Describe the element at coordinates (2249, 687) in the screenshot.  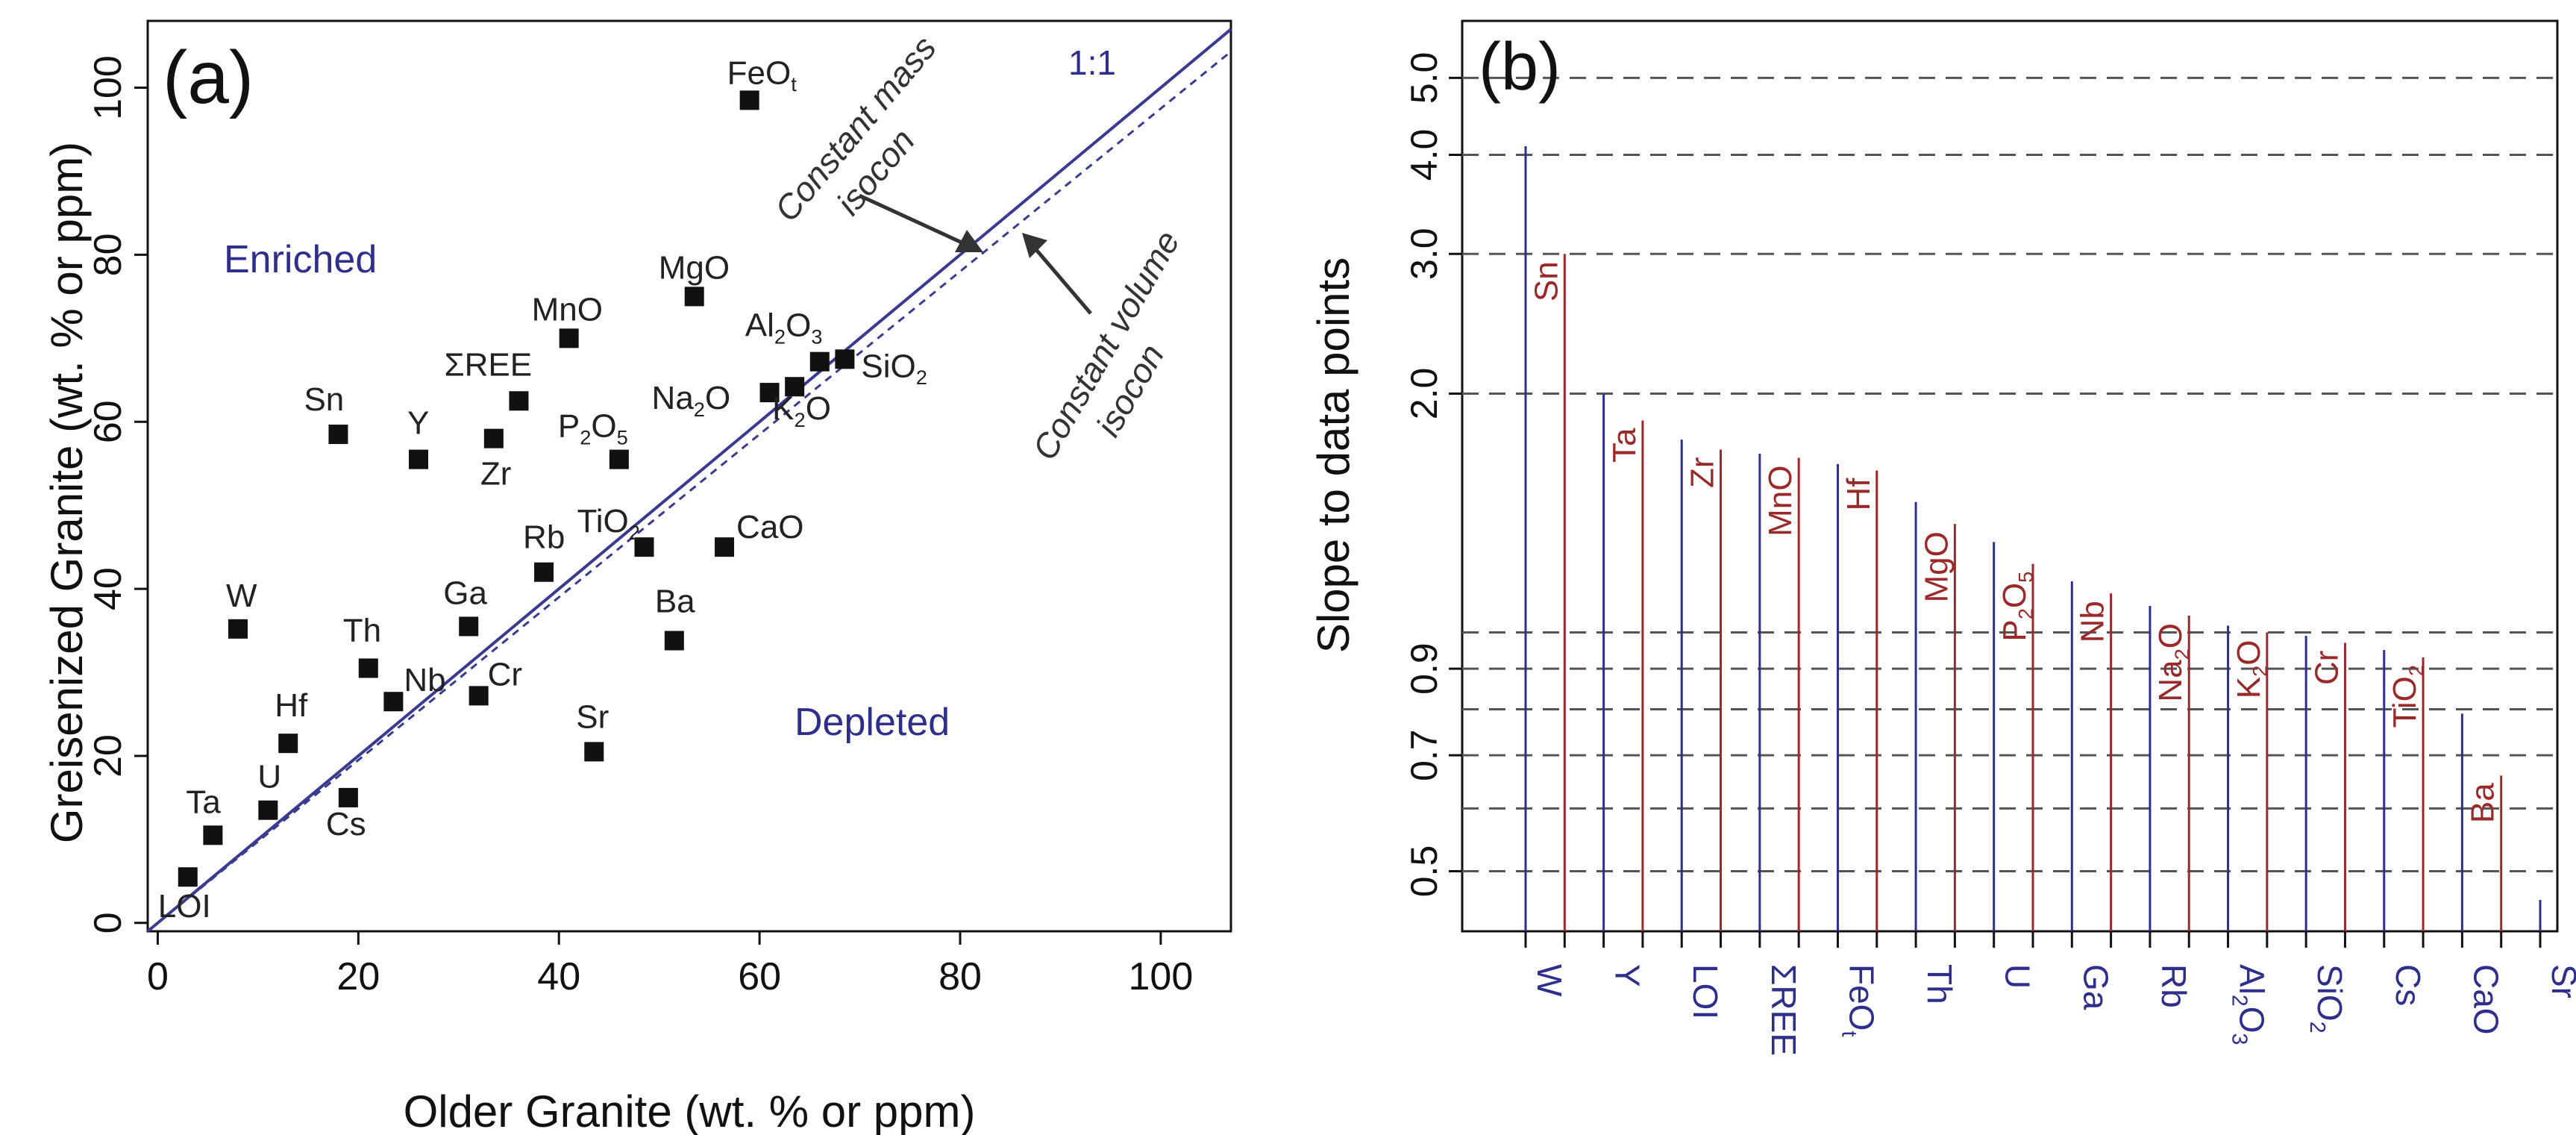
I see `bar-top-label-k-name: K` at that location.